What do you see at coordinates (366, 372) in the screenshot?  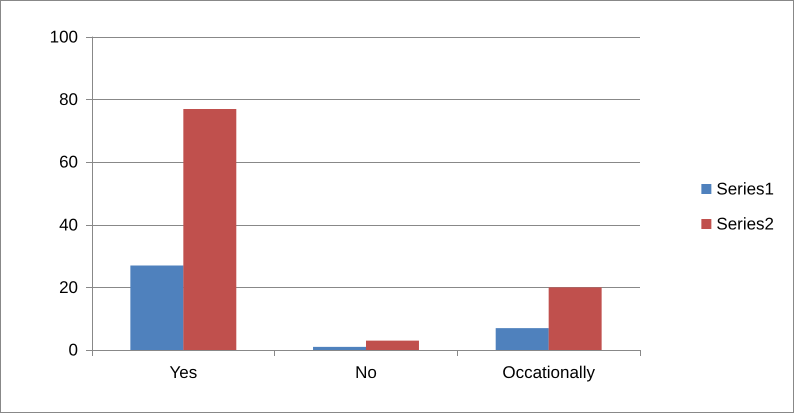 I see `x-tick-label: No` at bounding box center [366, 372].